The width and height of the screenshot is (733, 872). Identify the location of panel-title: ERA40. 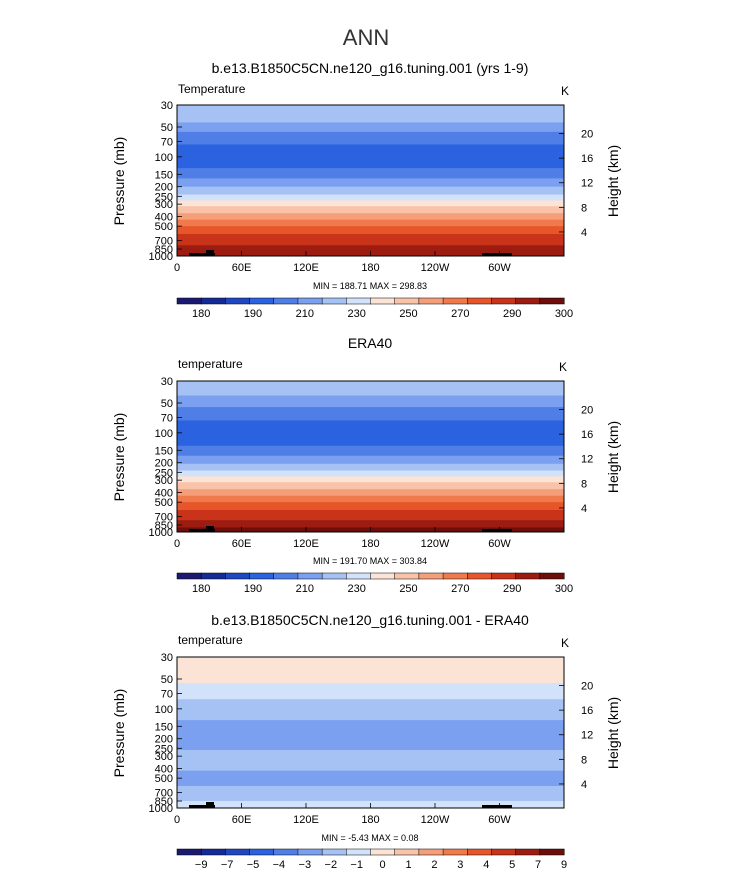
(370, 343).